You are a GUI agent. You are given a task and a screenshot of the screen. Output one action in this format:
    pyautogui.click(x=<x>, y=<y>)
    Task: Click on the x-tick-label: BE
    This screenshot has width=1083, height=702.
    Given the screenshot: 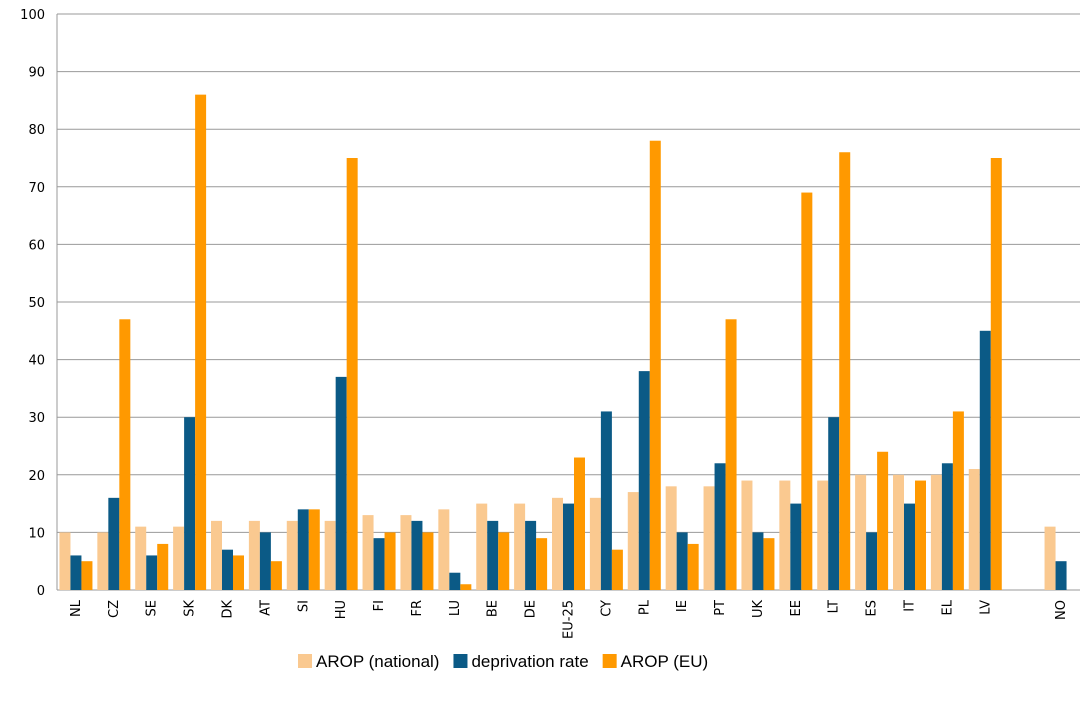 What is the action you would take?
    pyautogui.click(x=493, y=608)
    